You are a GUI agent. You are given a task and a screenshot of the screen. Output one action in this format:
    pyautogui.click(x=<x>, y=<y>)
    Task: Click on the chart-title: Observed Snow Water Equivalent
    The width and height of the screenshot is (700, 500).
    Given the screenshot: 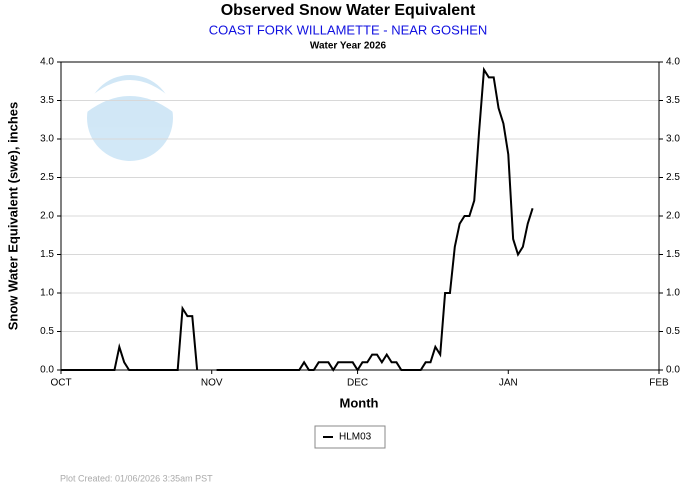 What is the action you would take?
    pyautogui.click(x=348, y=10)
    